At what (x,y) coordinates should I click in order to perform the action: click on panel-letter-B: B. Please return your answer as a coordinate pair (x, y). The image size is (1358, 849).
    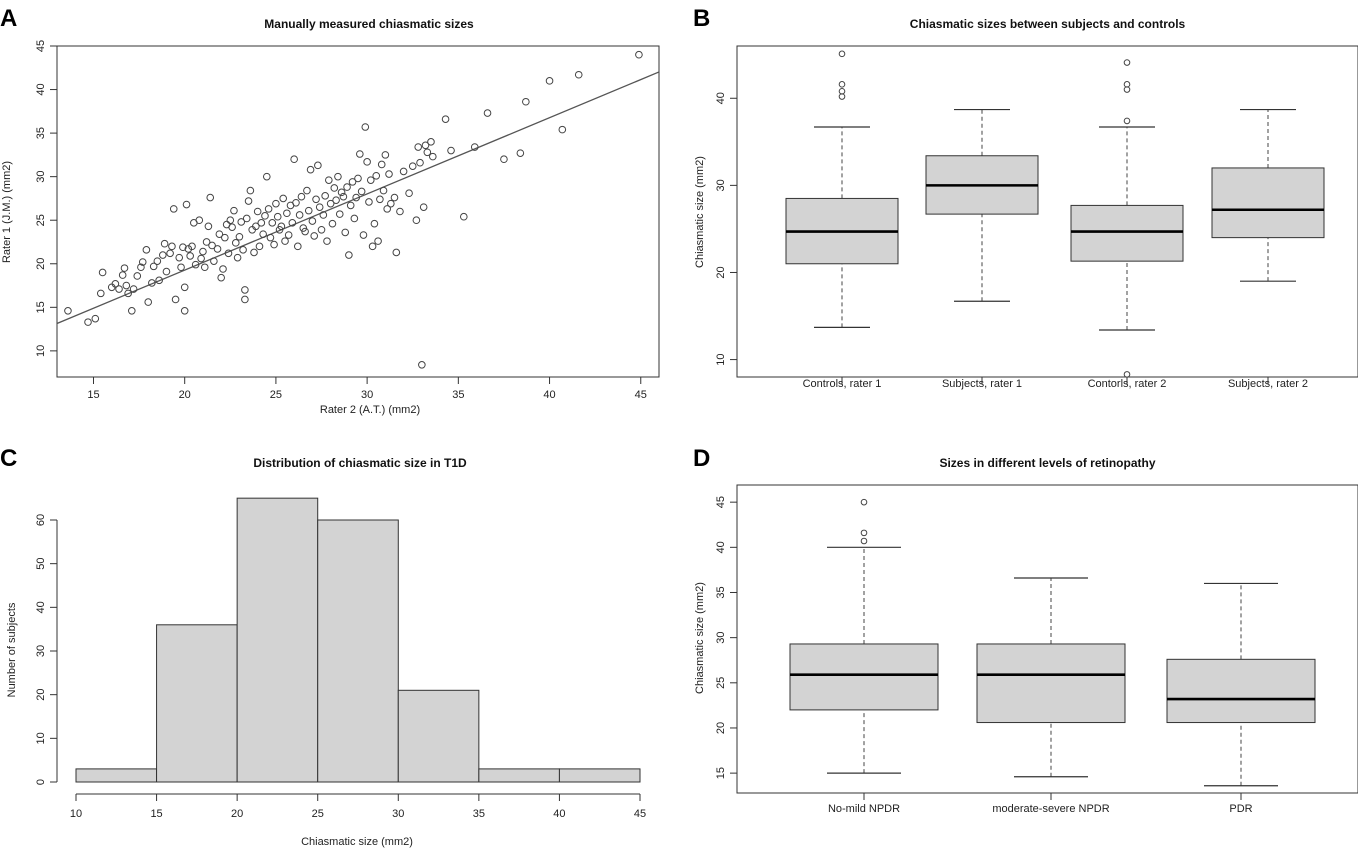
    Looking at the image, I should click on (701, 18).